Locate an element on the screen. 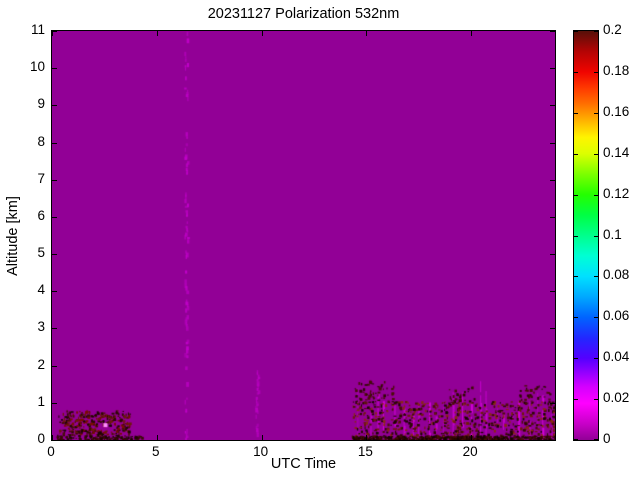  y-tick-label: 4 is located at coordinates (41, 290).